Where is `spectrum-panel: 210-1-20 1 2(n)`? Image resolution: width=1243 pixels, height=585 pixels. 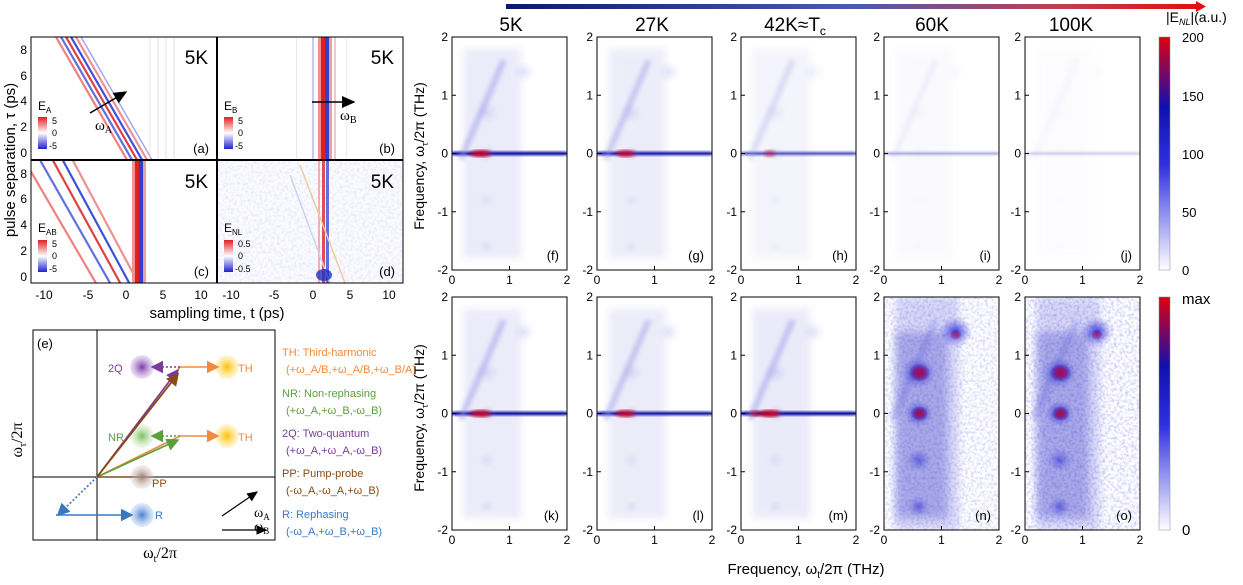 spectrum-panel: 210-1-20 1 2(n) is located at coordinates (935, 418).